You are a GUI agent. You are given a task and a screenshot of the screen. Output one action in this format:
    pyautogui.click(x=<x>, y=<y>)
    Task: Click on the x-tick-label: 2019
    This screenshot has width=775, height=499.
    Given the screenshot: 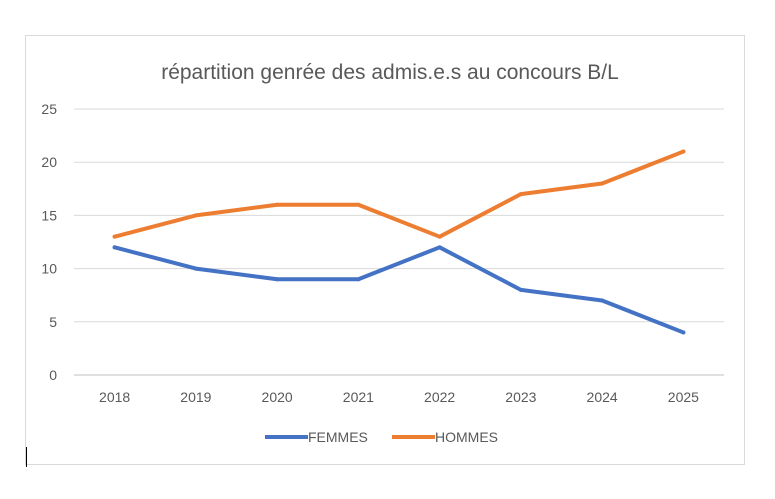 What is the action you would take?
    pyautogui.click(x=195, y=397)
    